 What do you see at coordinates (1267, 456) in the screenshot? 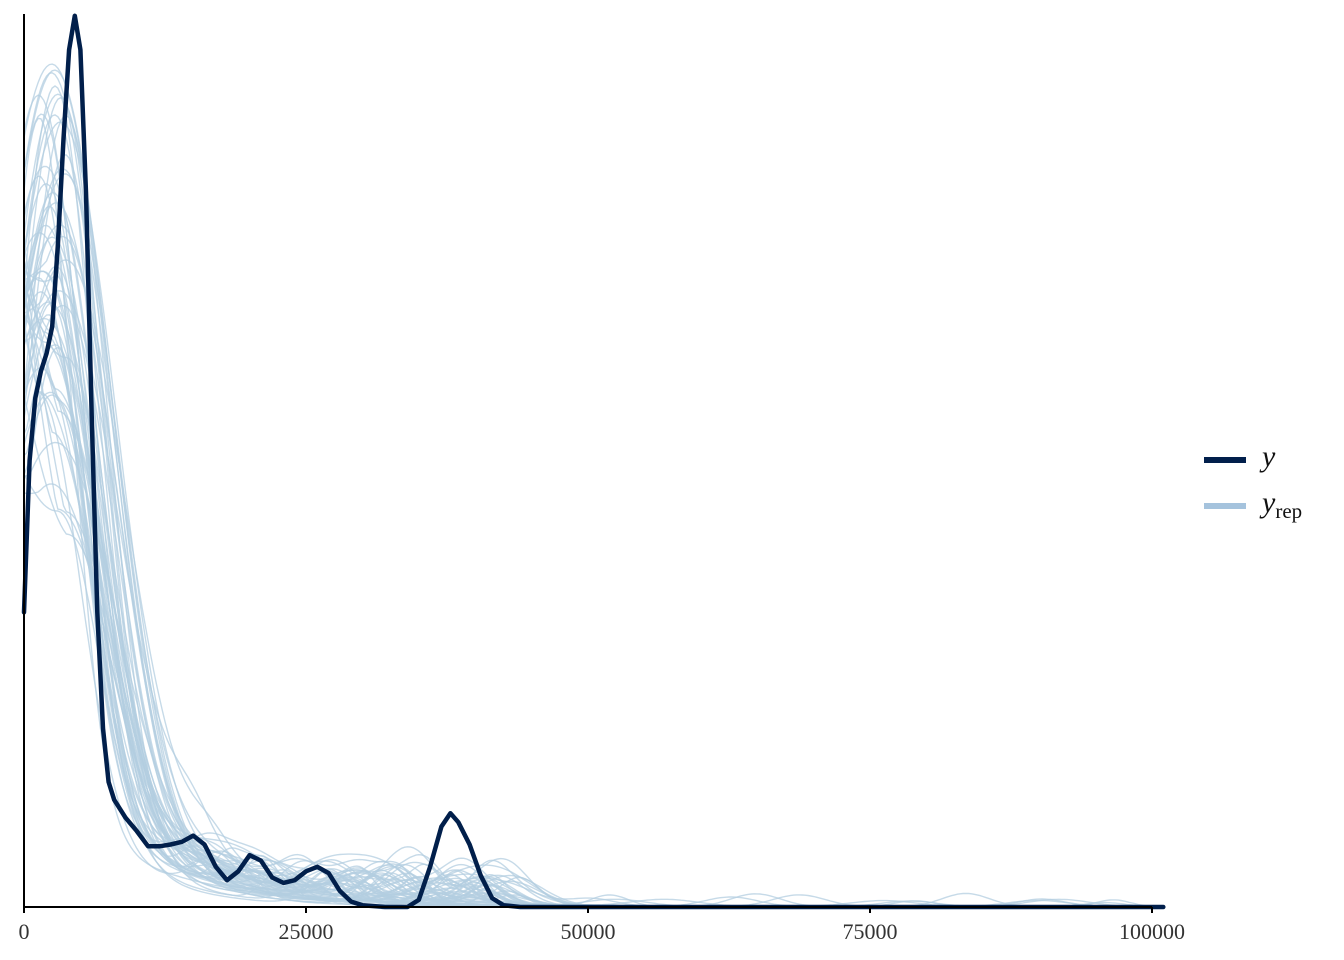
I see `legend-y-label: y` at bounding box center [1267, 456].